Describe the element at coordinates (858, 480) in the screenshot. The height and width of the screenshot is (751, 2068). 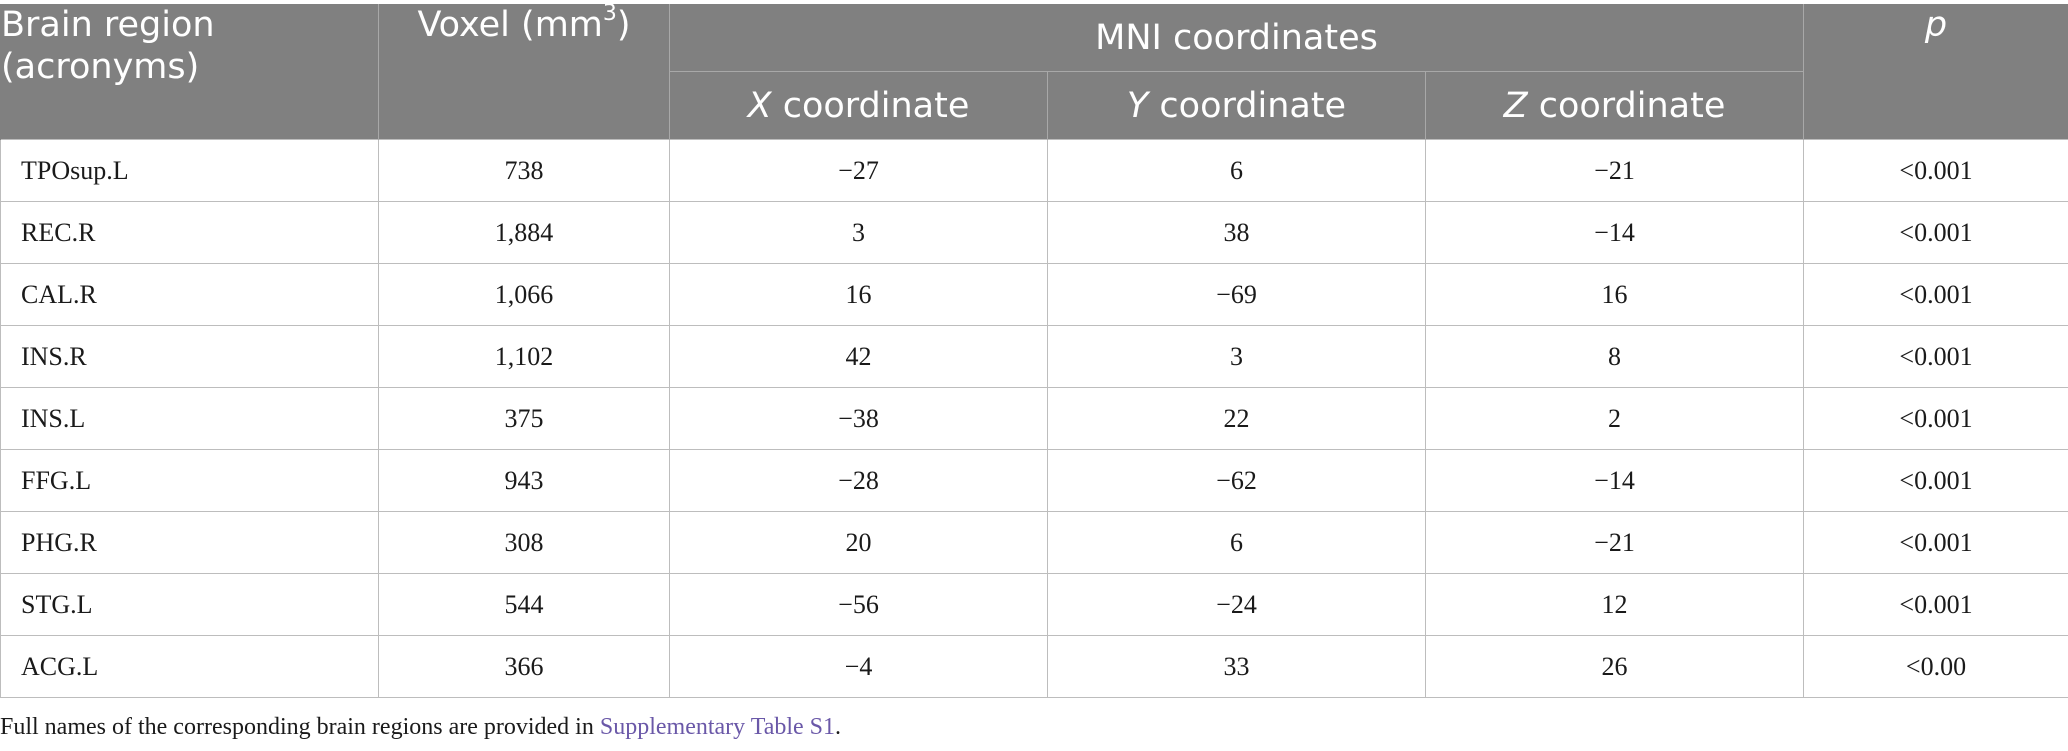
I see `cell-x: −28` at that location.